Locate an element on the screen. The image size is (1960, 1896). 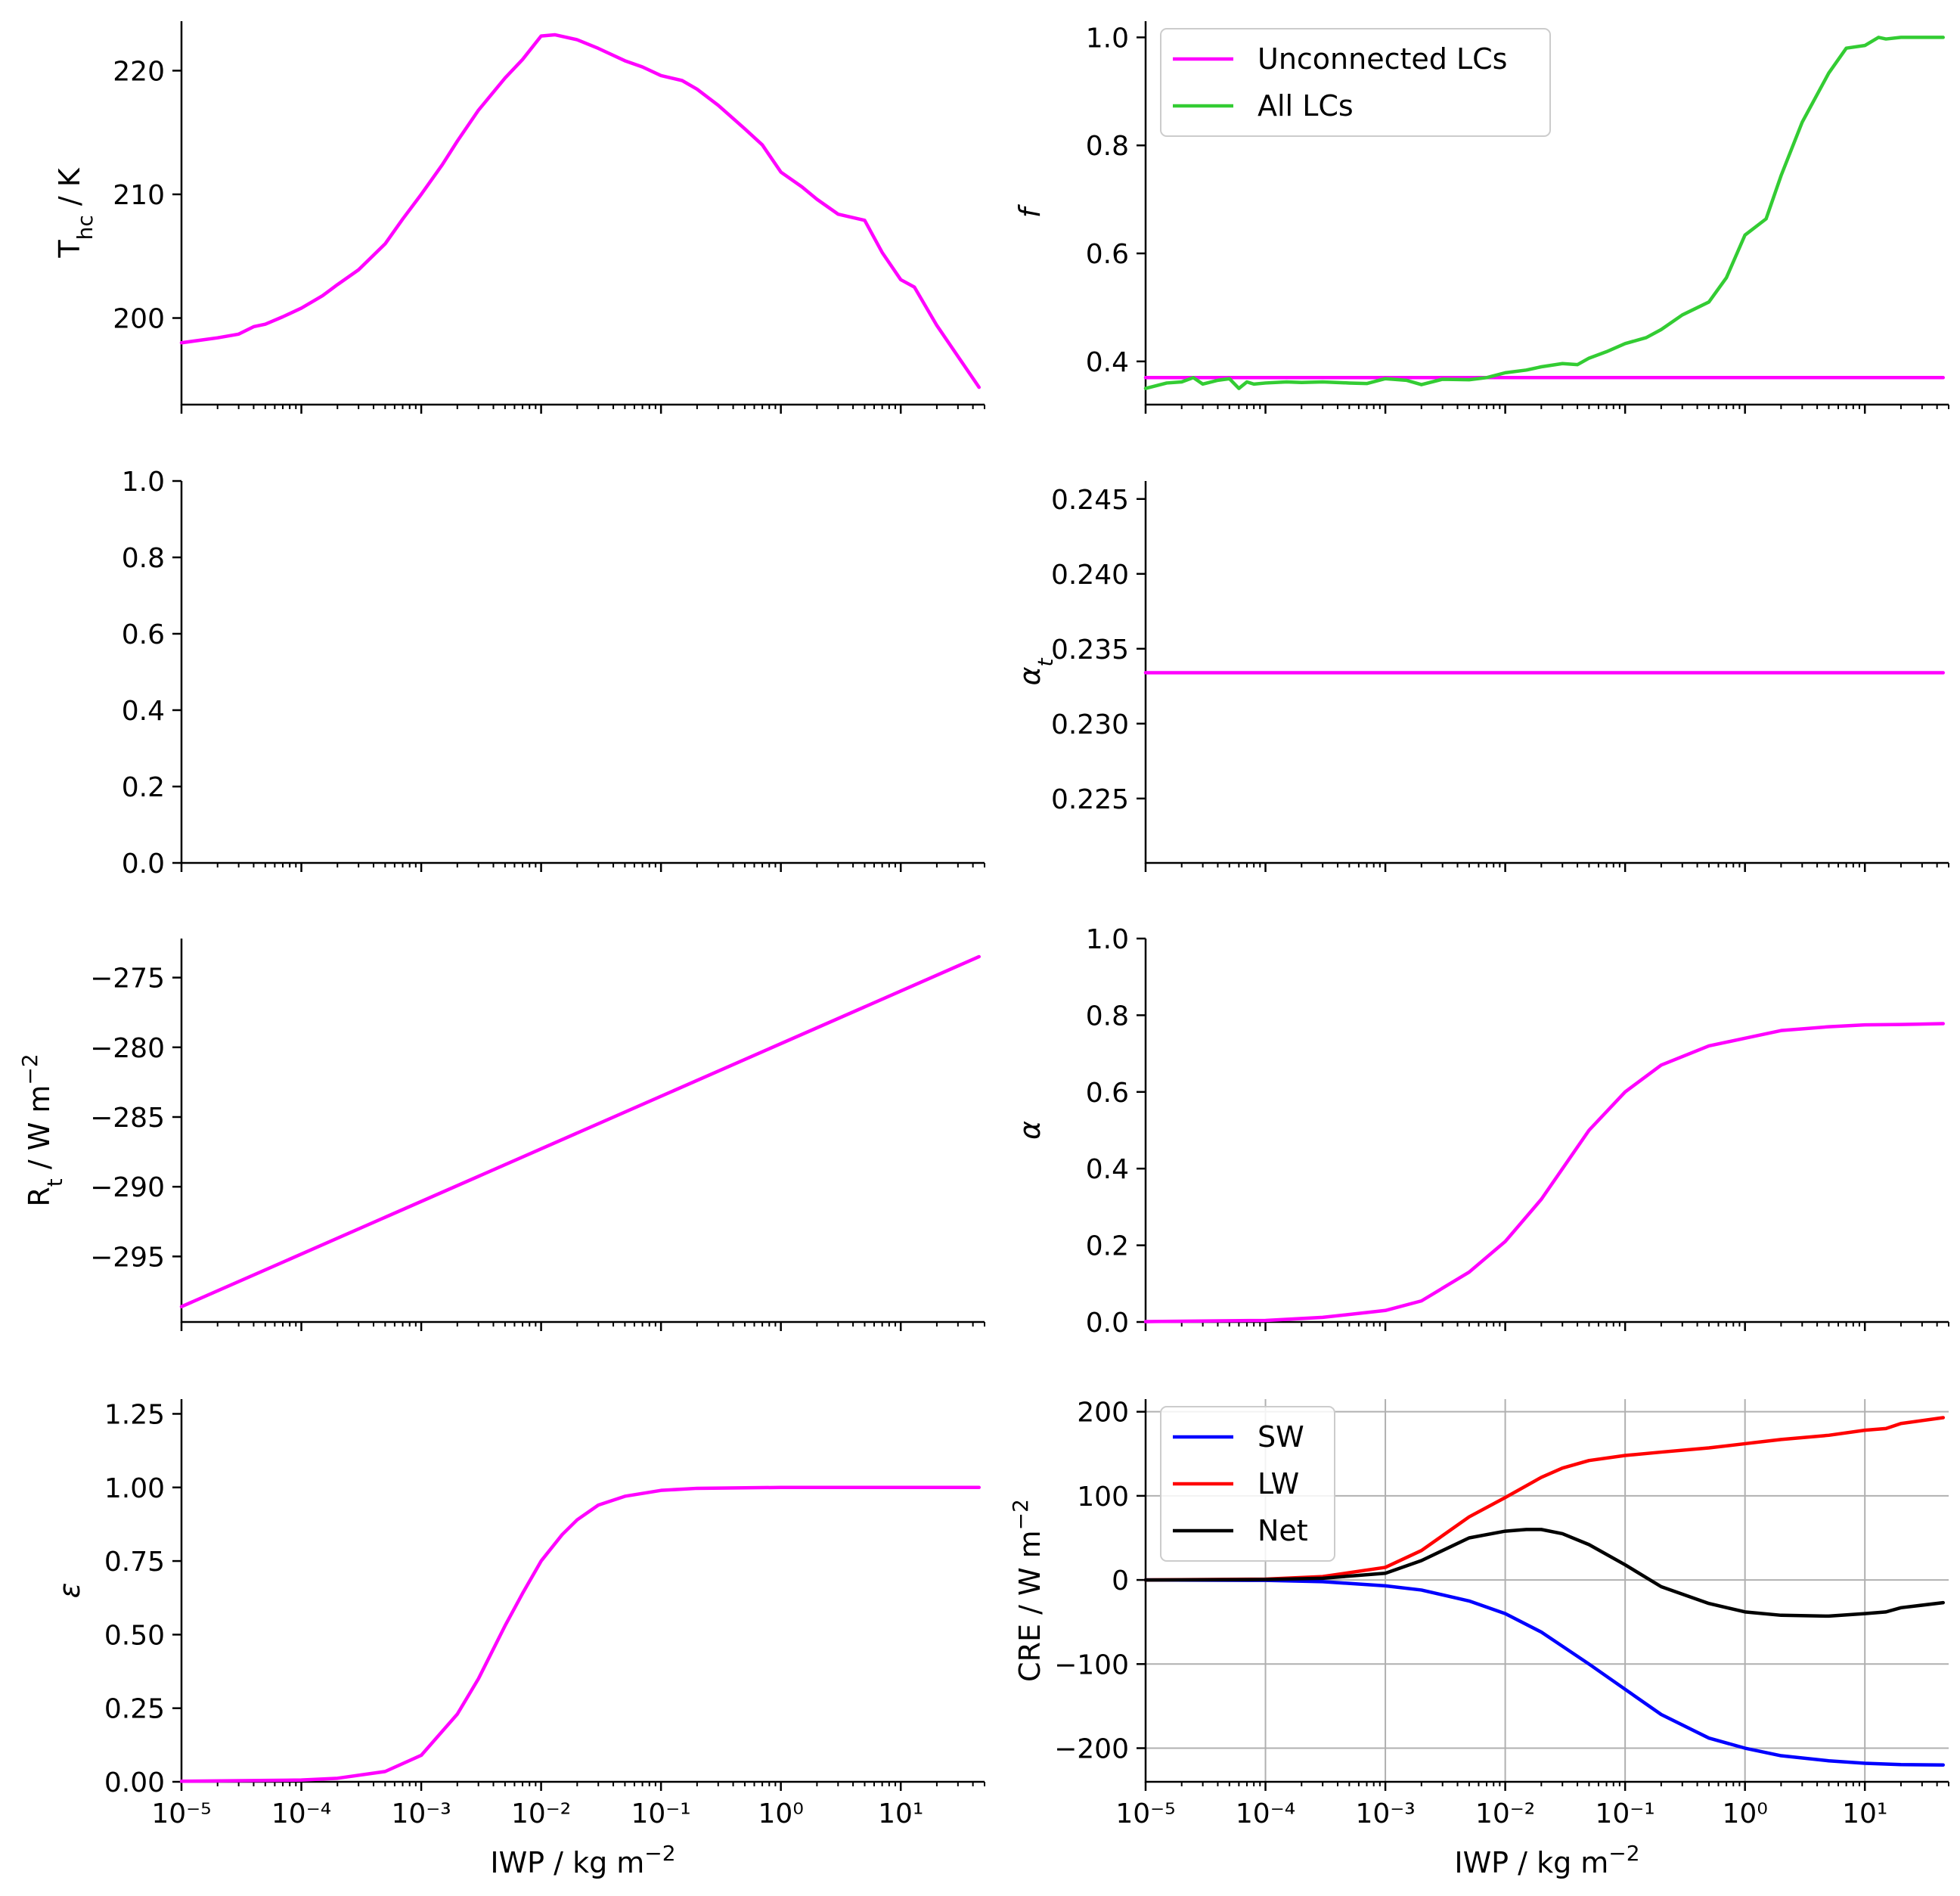
series-line-net is located at coordinates (1544, 1573).